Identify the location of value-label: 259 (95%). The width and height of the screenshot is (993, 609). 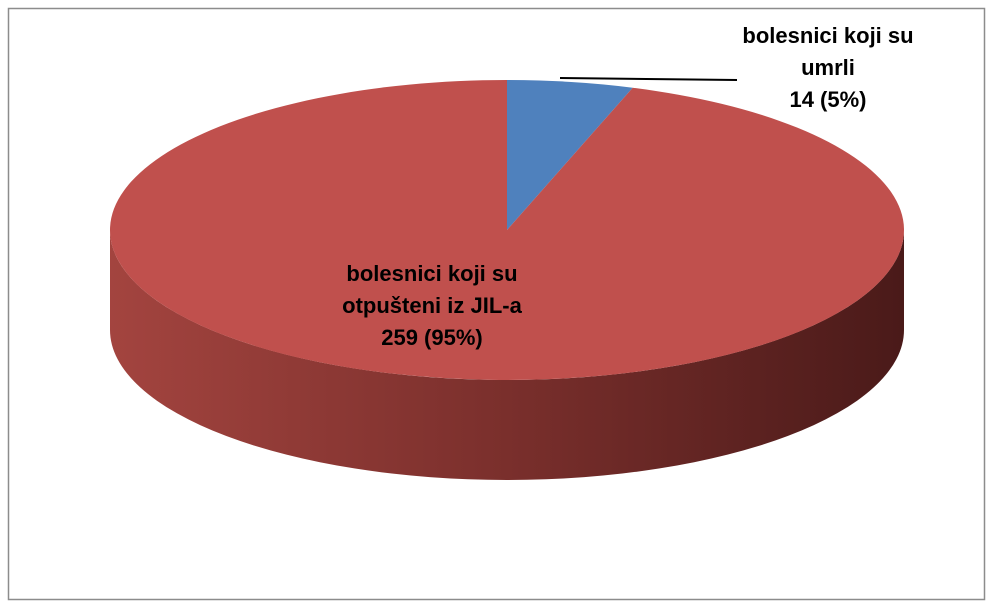
(432, 337).